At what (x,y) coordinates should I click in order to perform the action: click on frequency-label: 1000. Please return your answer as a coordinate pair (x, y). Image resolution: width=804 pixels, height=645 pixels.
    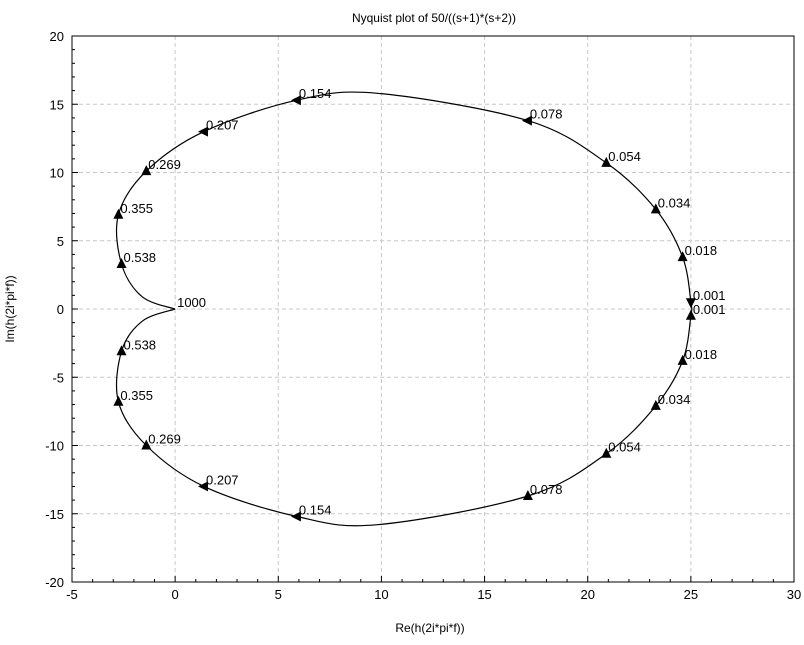
    Looking at the image, I should click on (191, 302).